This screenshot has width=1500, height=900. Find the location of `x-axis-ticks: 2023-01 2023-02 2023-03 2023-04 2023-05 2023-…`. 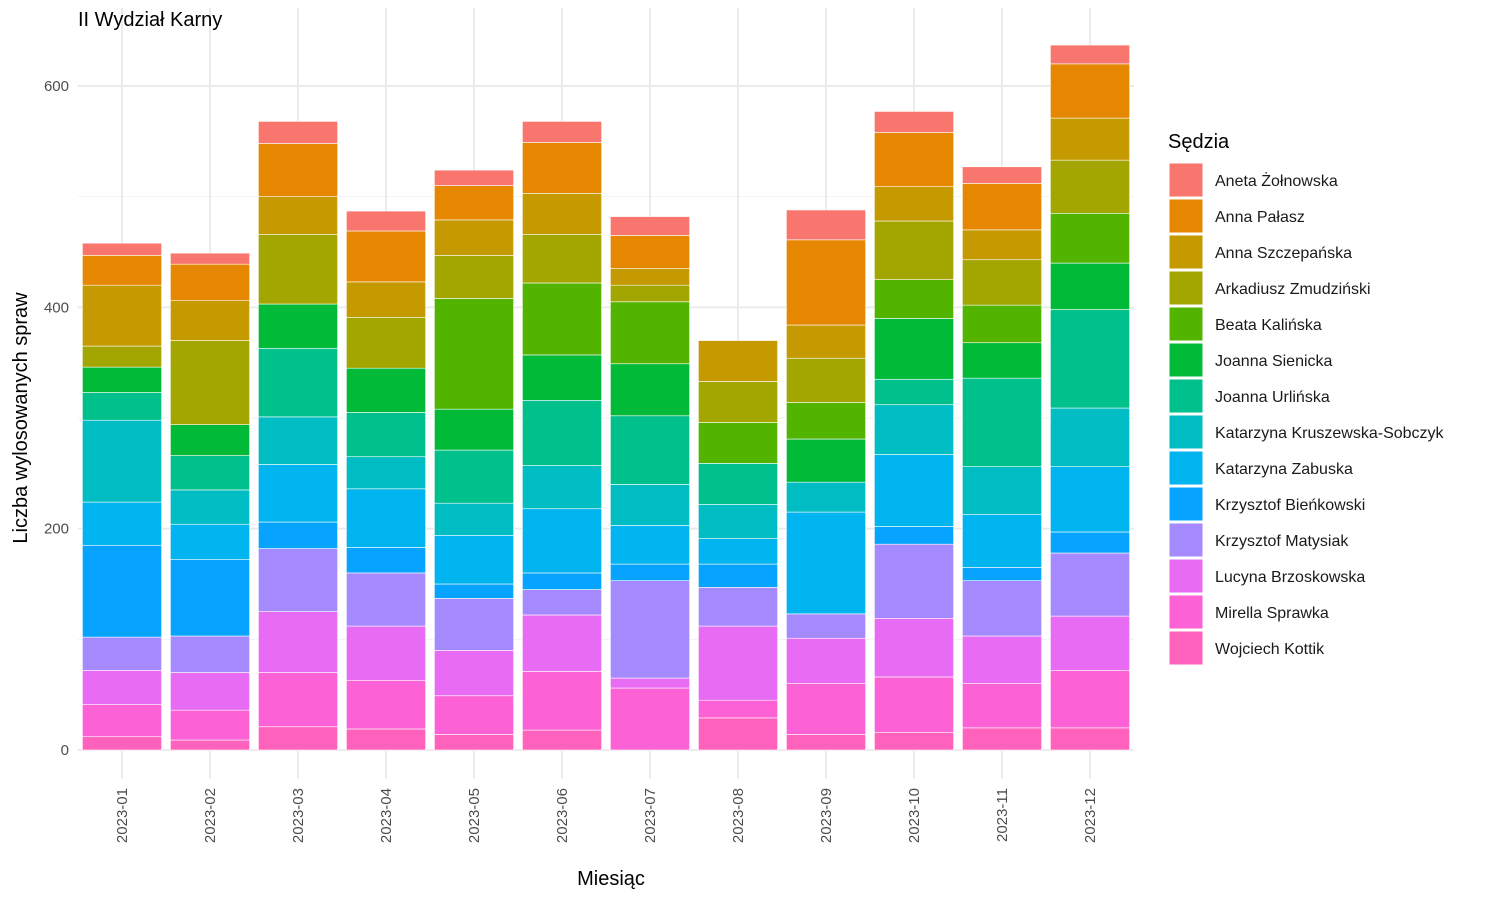

x-axis-ticks: 2023-01 2023-02 2023-03 2023-04 2023-05 2023-… is located at coordinates (606, 815).